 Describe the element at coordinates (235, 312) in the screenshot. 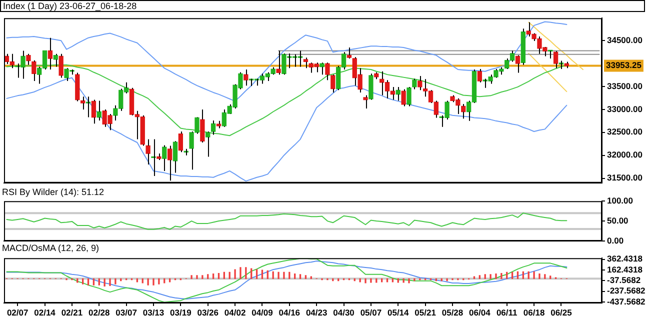

I see `x-tick-label: 04/02` at that location.